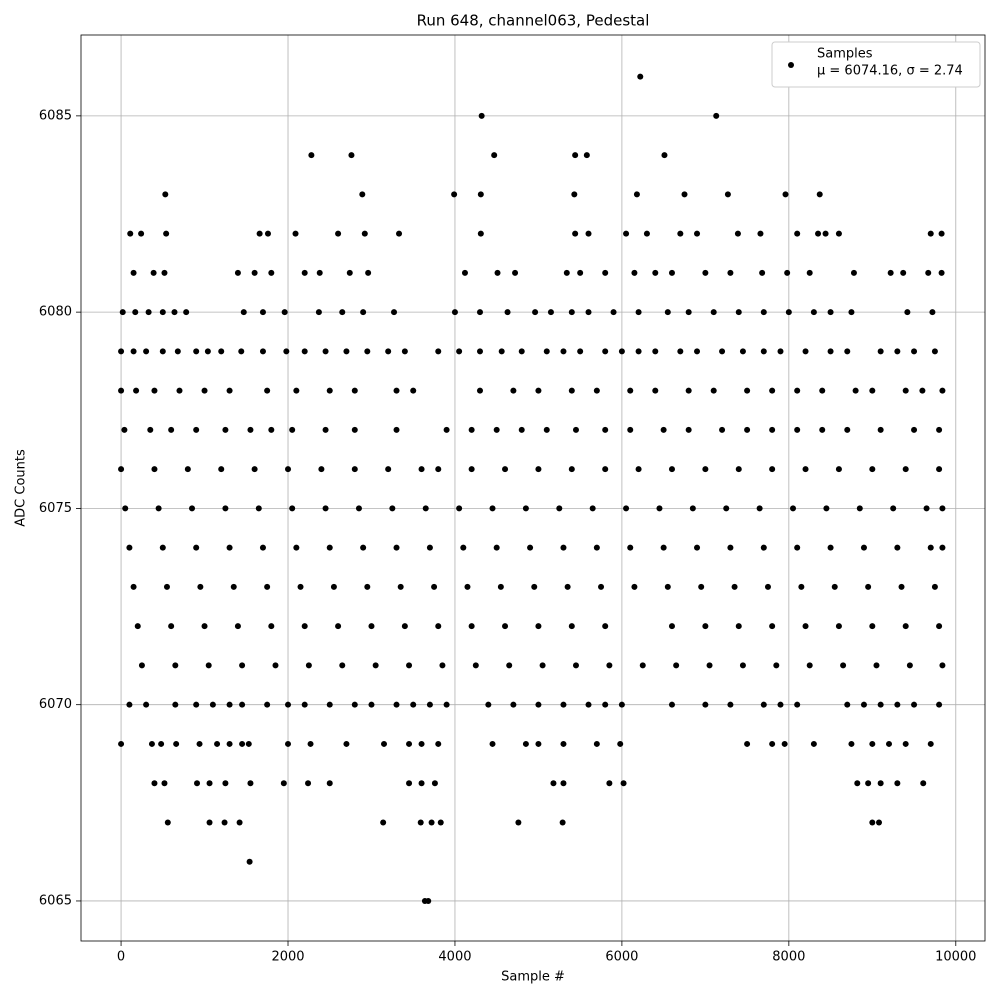 The image size is (1000, 1000). Describe the element at coordinates (876, 64) in the screenshot. I see `legend-box` at that location.